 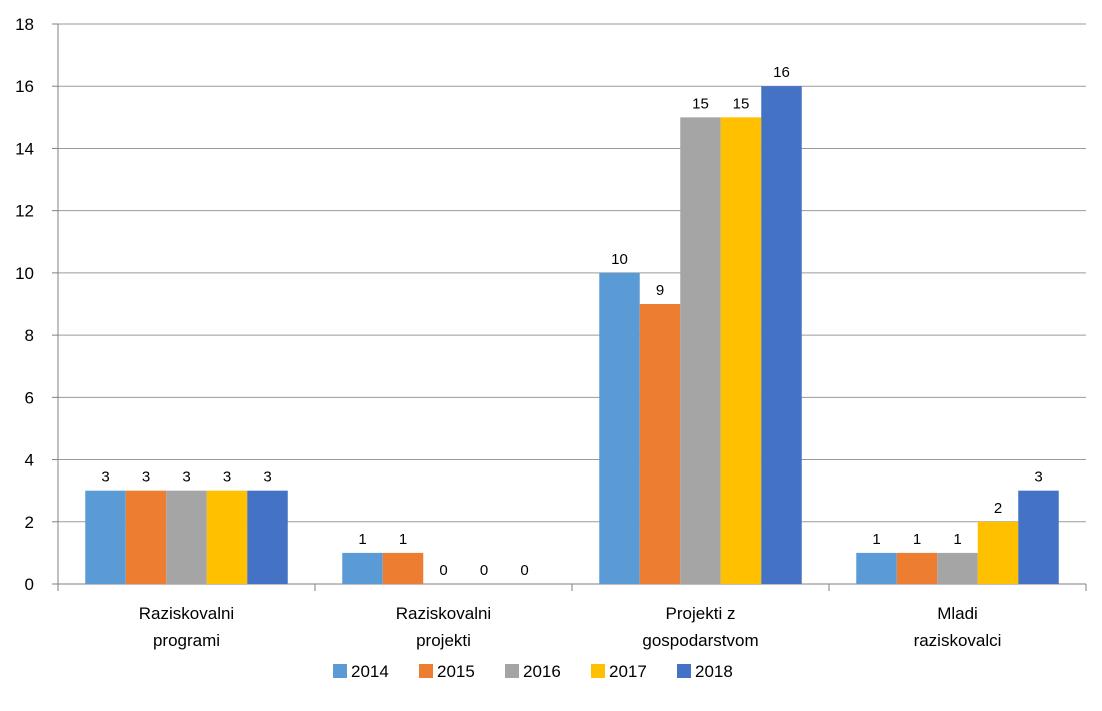 I want to click on y-tick-label: 14, so click(x=24, y=148).